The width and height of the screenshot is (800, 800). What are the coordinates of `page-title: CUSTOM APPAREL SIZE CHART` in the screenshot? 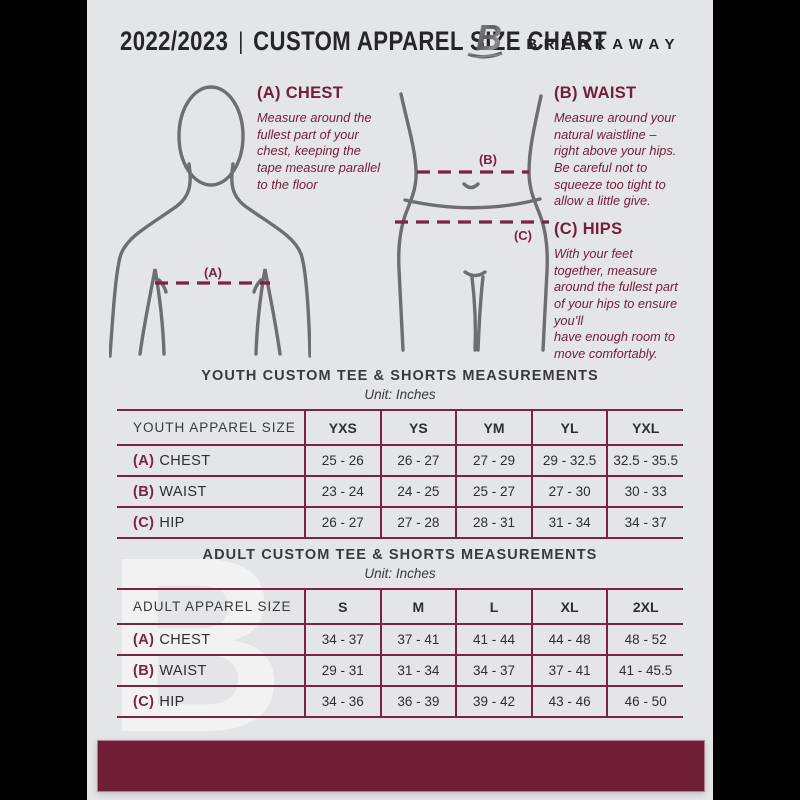 It's located at (430, 41).